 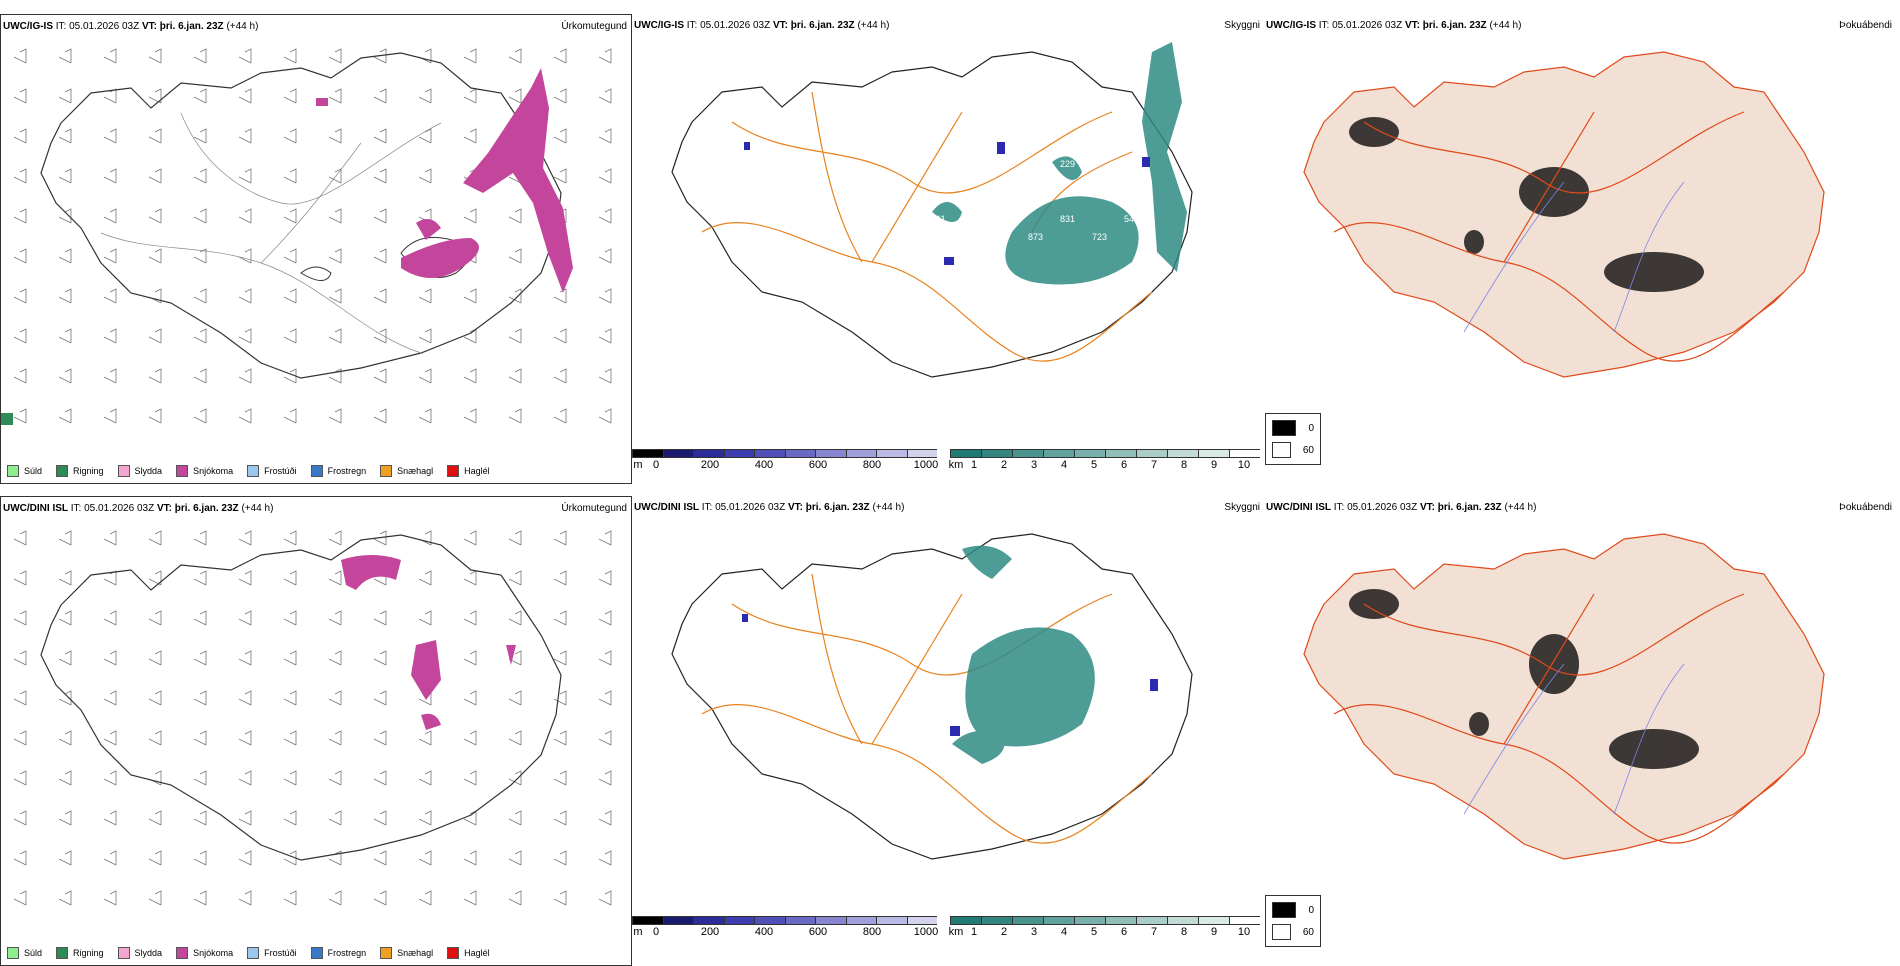 What do you see at coordinates (312, 718) in the screenshot?
I see `precip-map` at bounding box center [312, 718].